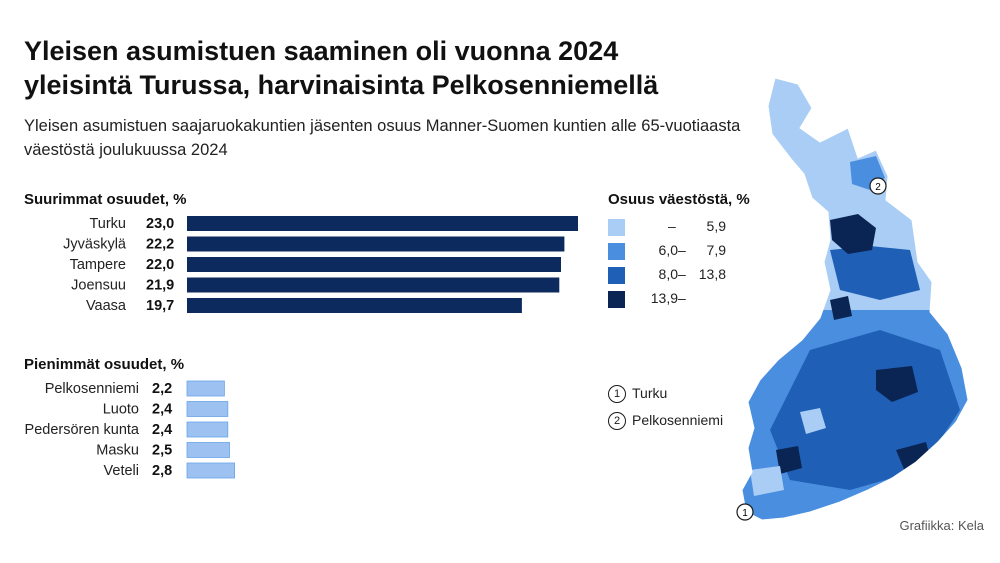 The width and height of the screenshot is (1000, 563). I want to click on marker-number: 2, so click(617, 421).